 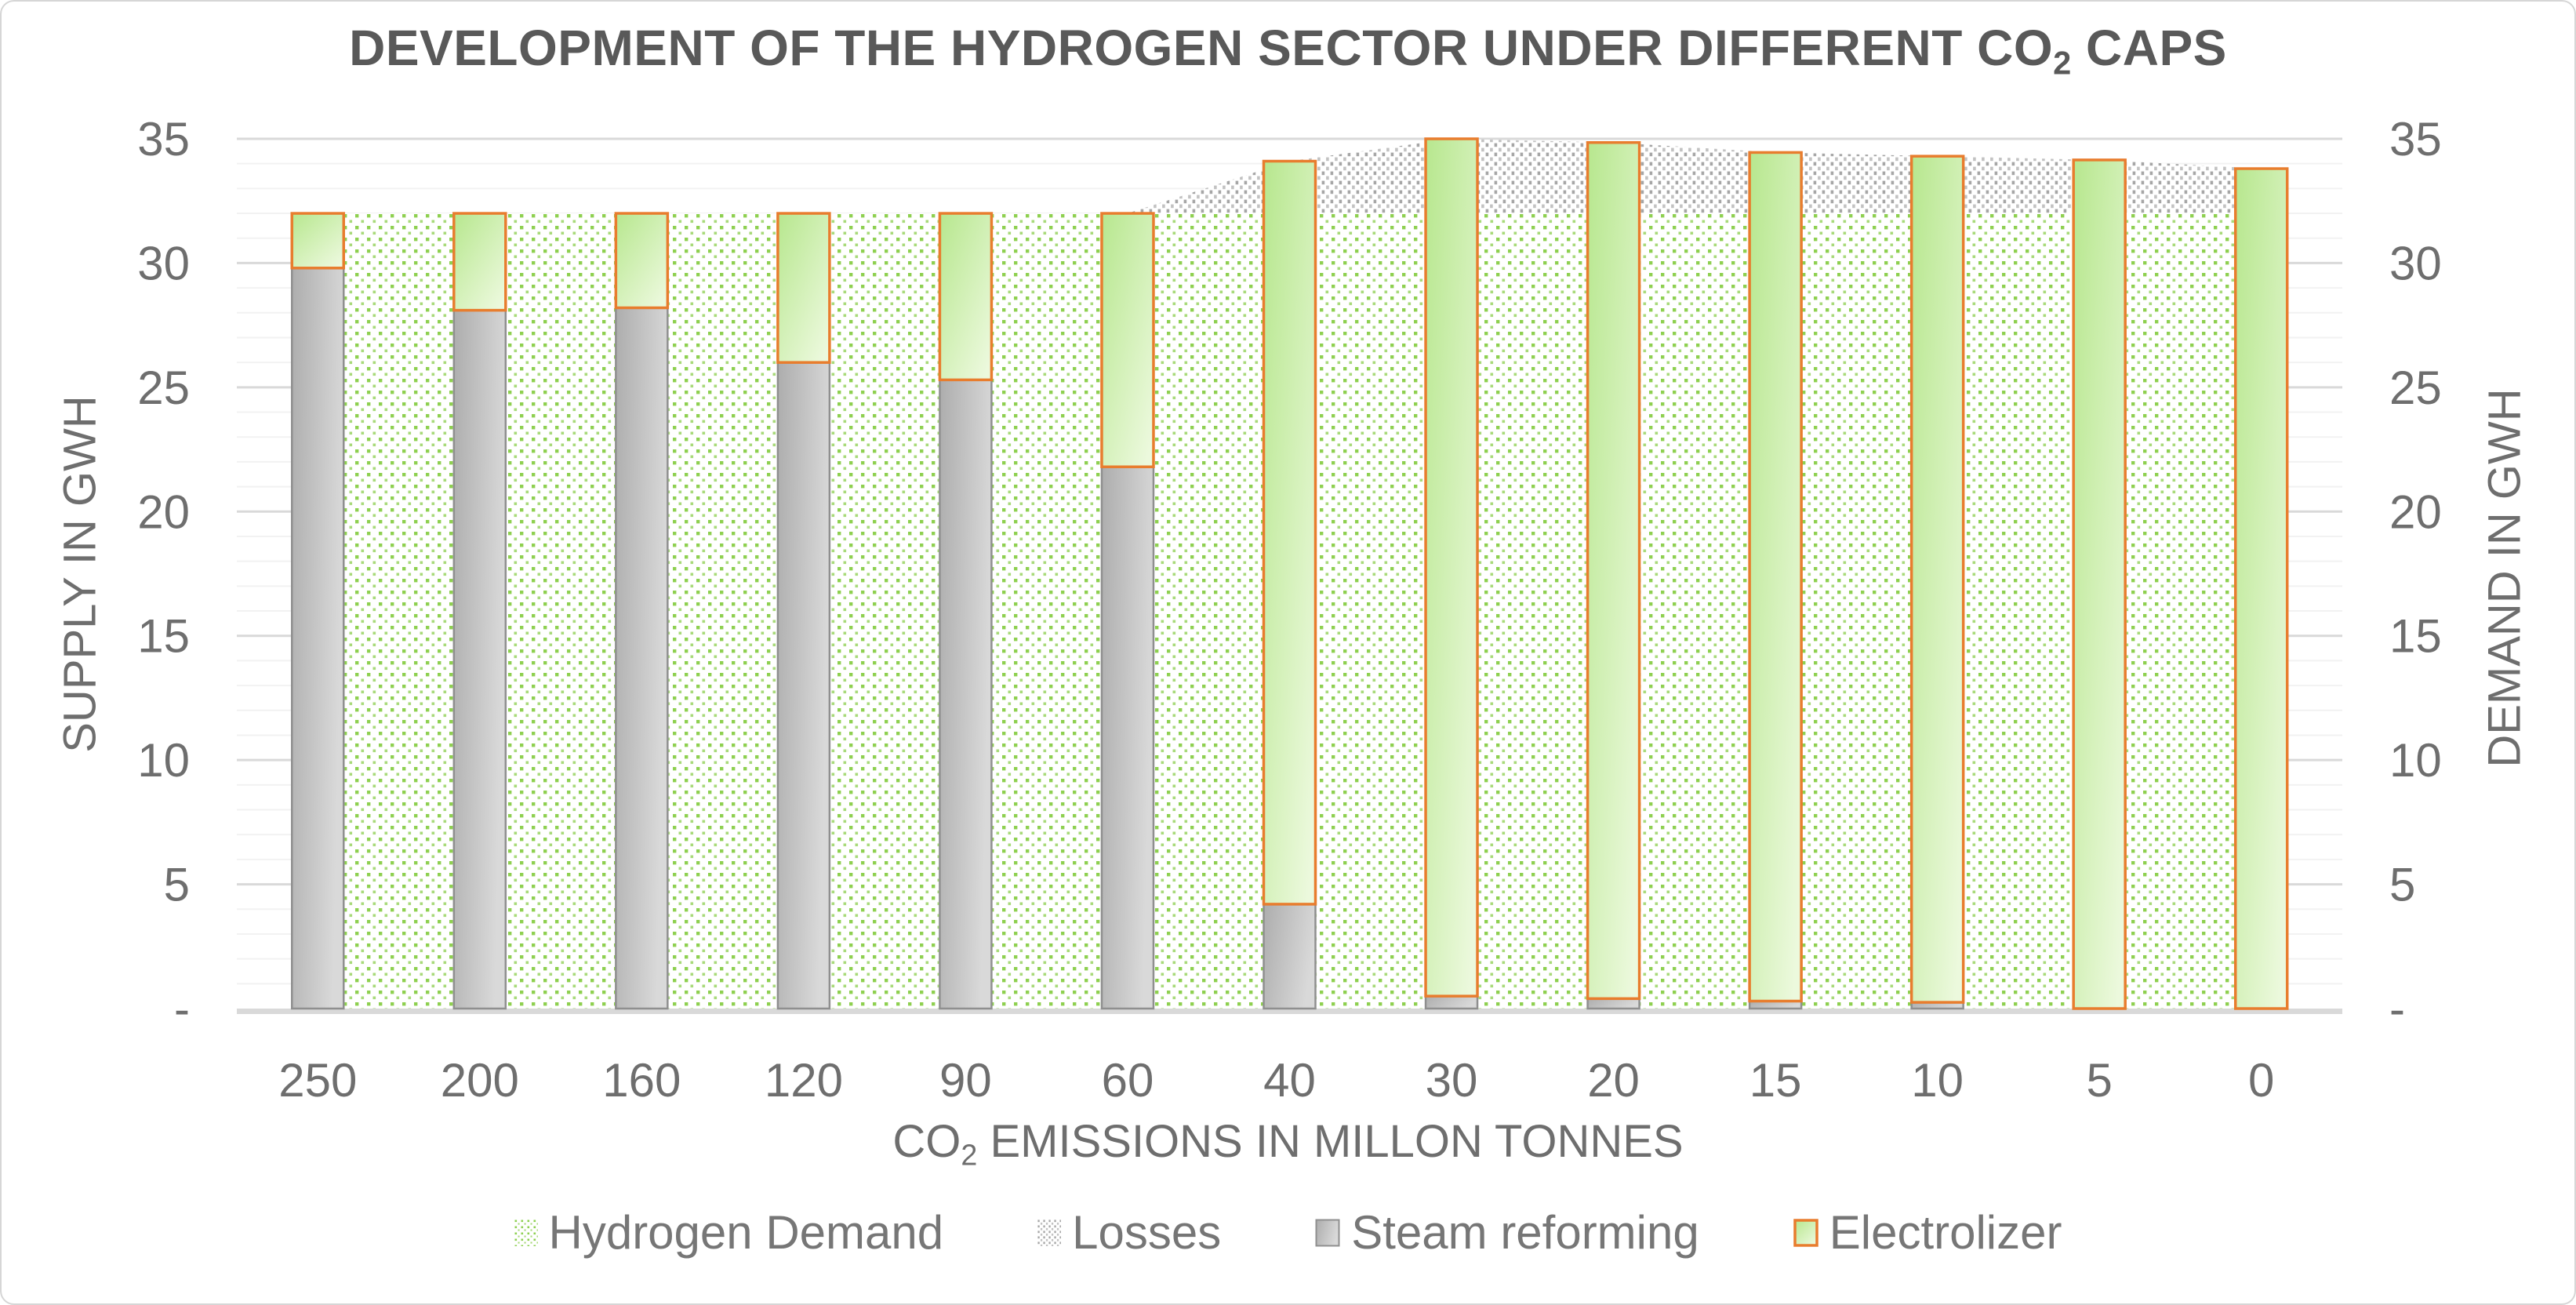 I want to click on x-tick-label-120: 120, so click(x=804, y=1080).